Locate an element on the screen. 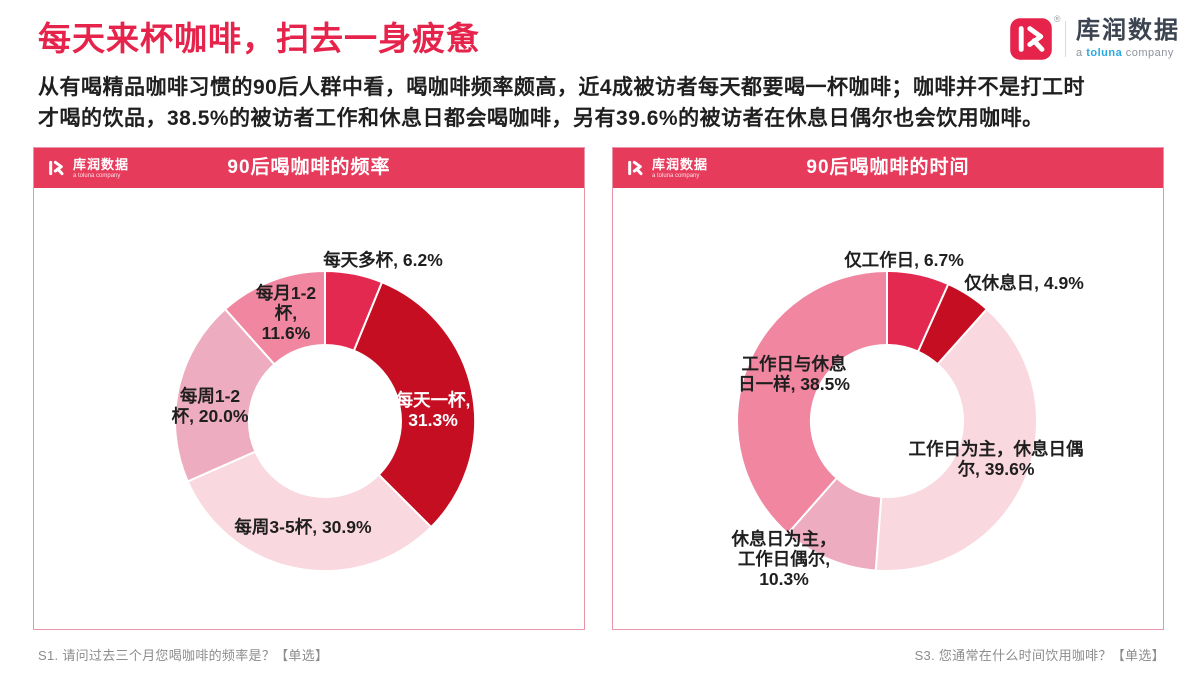  donut-label-0: 仅工作日, 6.7% is located at coordinates (904, 260).